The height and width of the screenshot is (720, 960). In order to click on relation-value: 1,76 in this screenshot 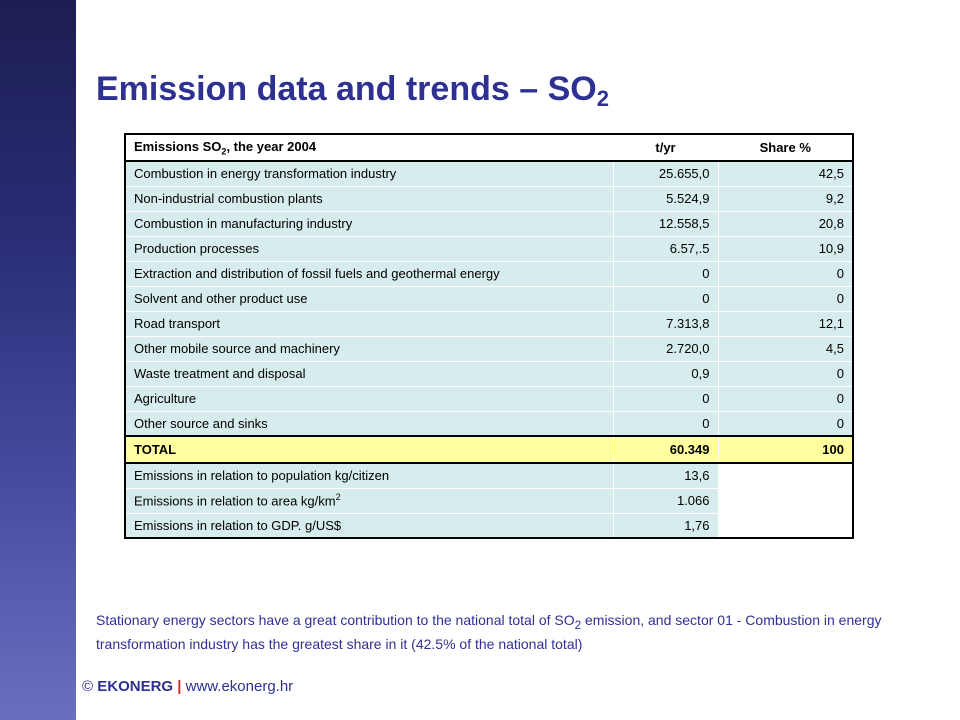, I will do `click(665, 525)`.